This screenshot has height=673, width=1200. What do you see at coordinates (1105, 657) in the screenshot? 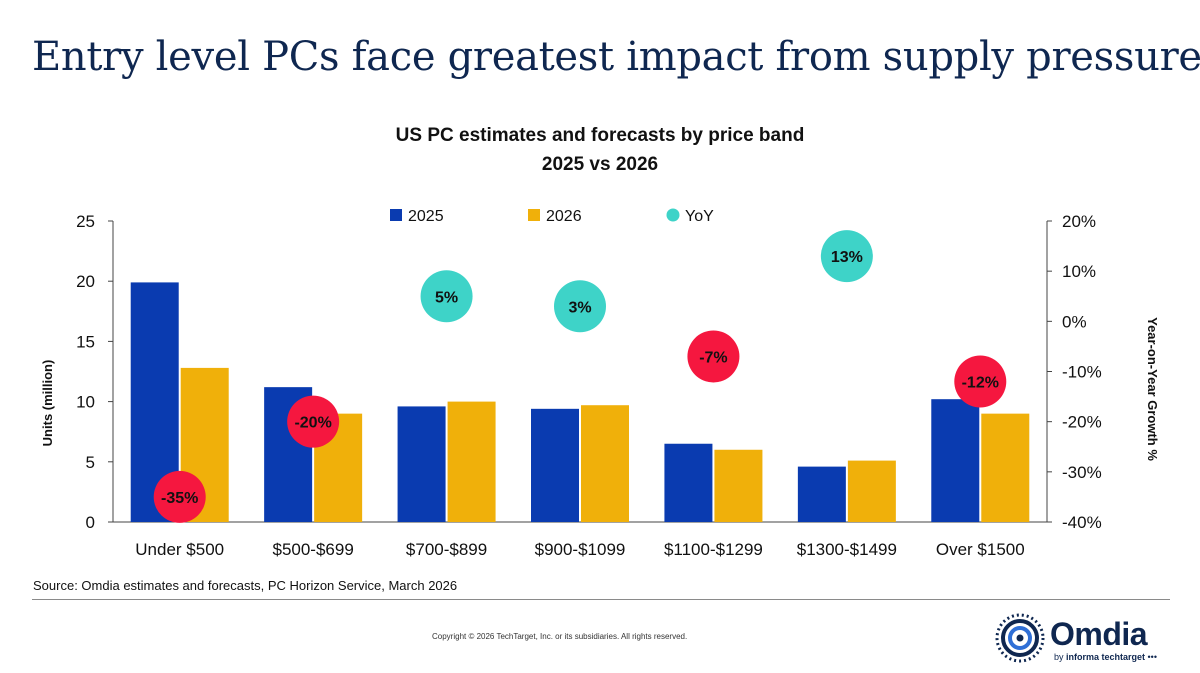
I see `logo-tagline: by informa techtarget •••` at bounding box center [1105, 657].